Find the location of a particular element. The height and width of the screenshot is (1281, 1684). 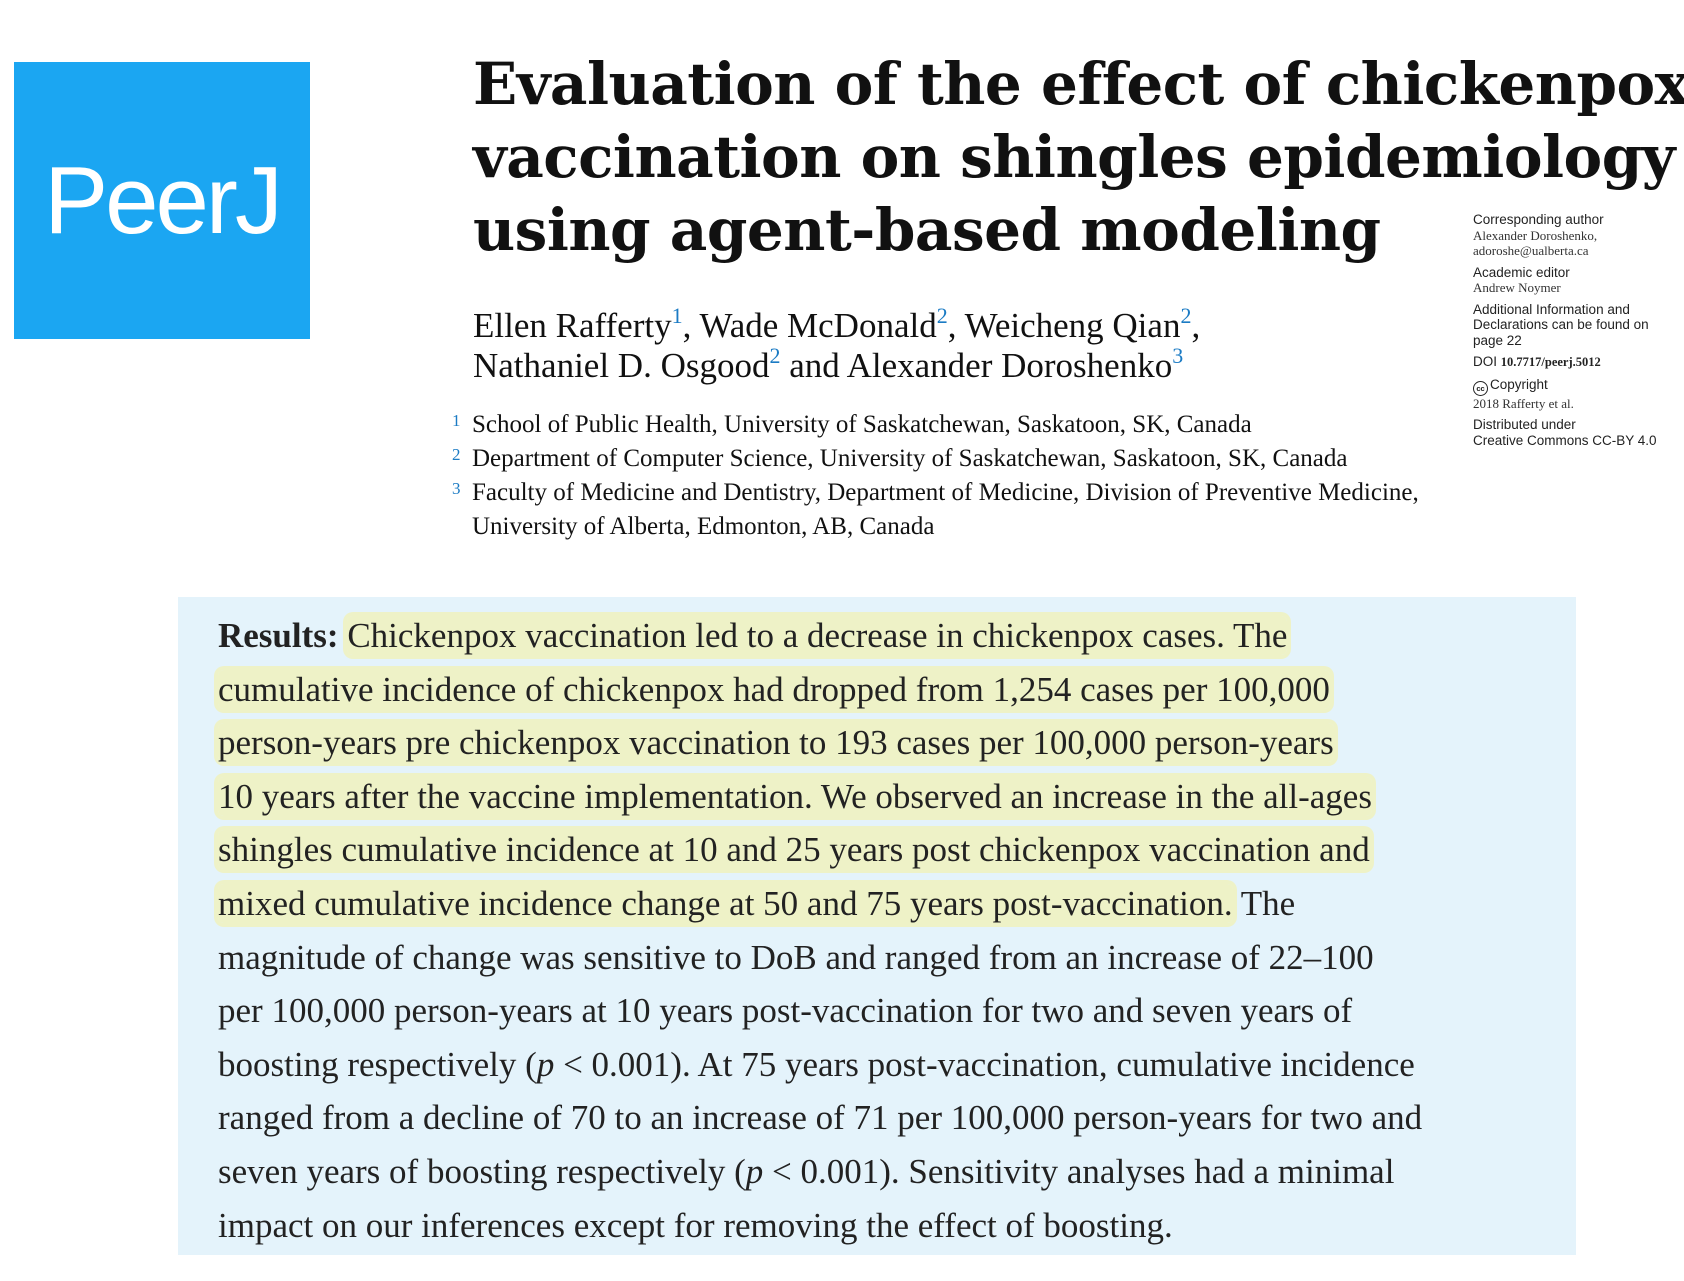

editor-label: Academic editor is located at coordinates (1521, 272).